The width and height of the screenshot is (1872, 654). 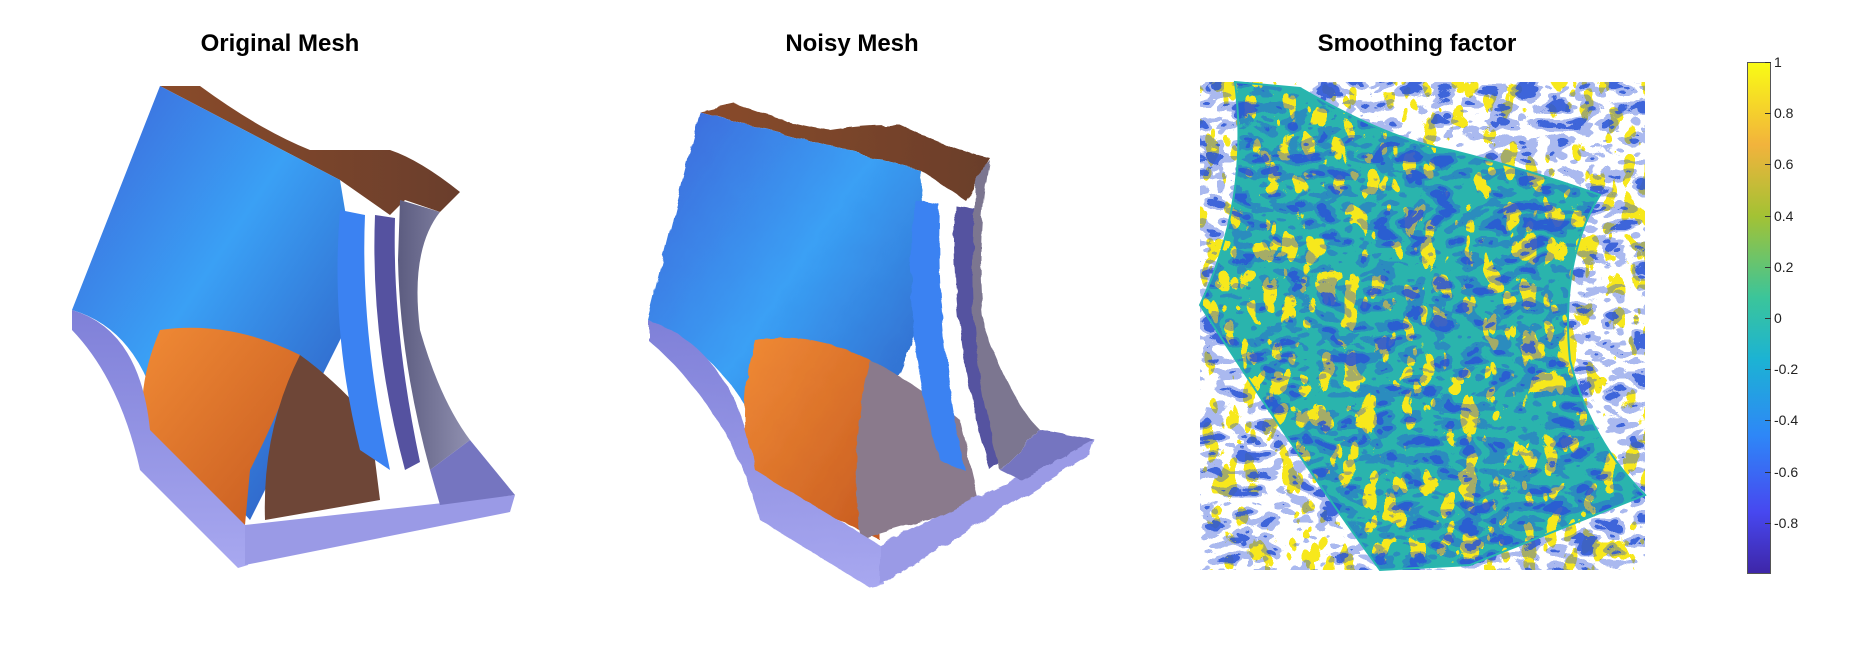 What do you see at coordinates (1417, 43) in the screenshot?
I see `smoothing-factor-title: Smoothing factor` at bounding box center [1417, 43].